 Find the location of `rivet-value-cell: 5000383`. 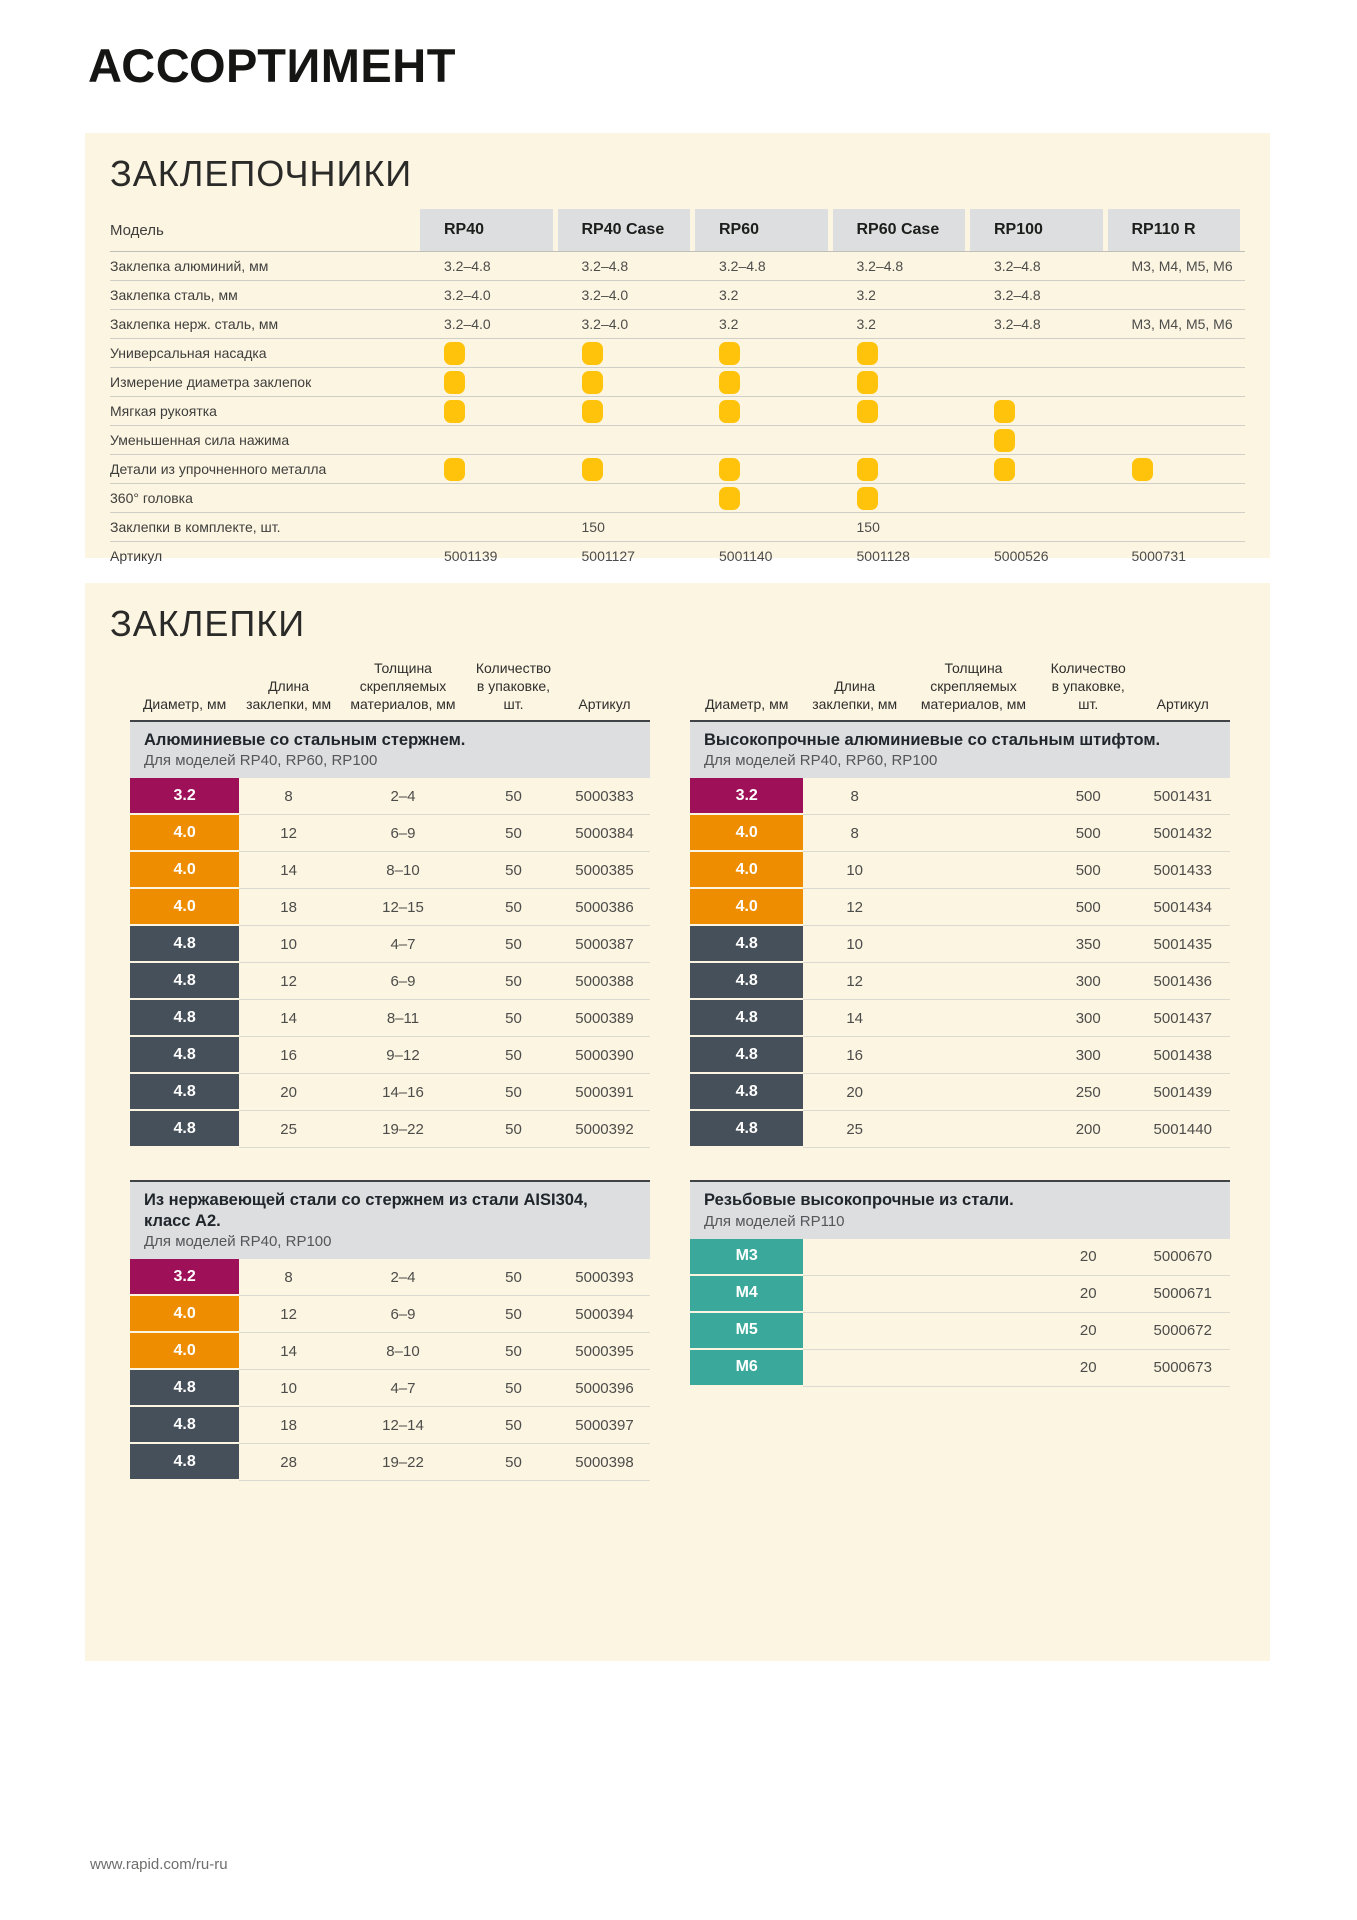

rivet-value-cell: 5000383 is located at coordinates (604, 797).